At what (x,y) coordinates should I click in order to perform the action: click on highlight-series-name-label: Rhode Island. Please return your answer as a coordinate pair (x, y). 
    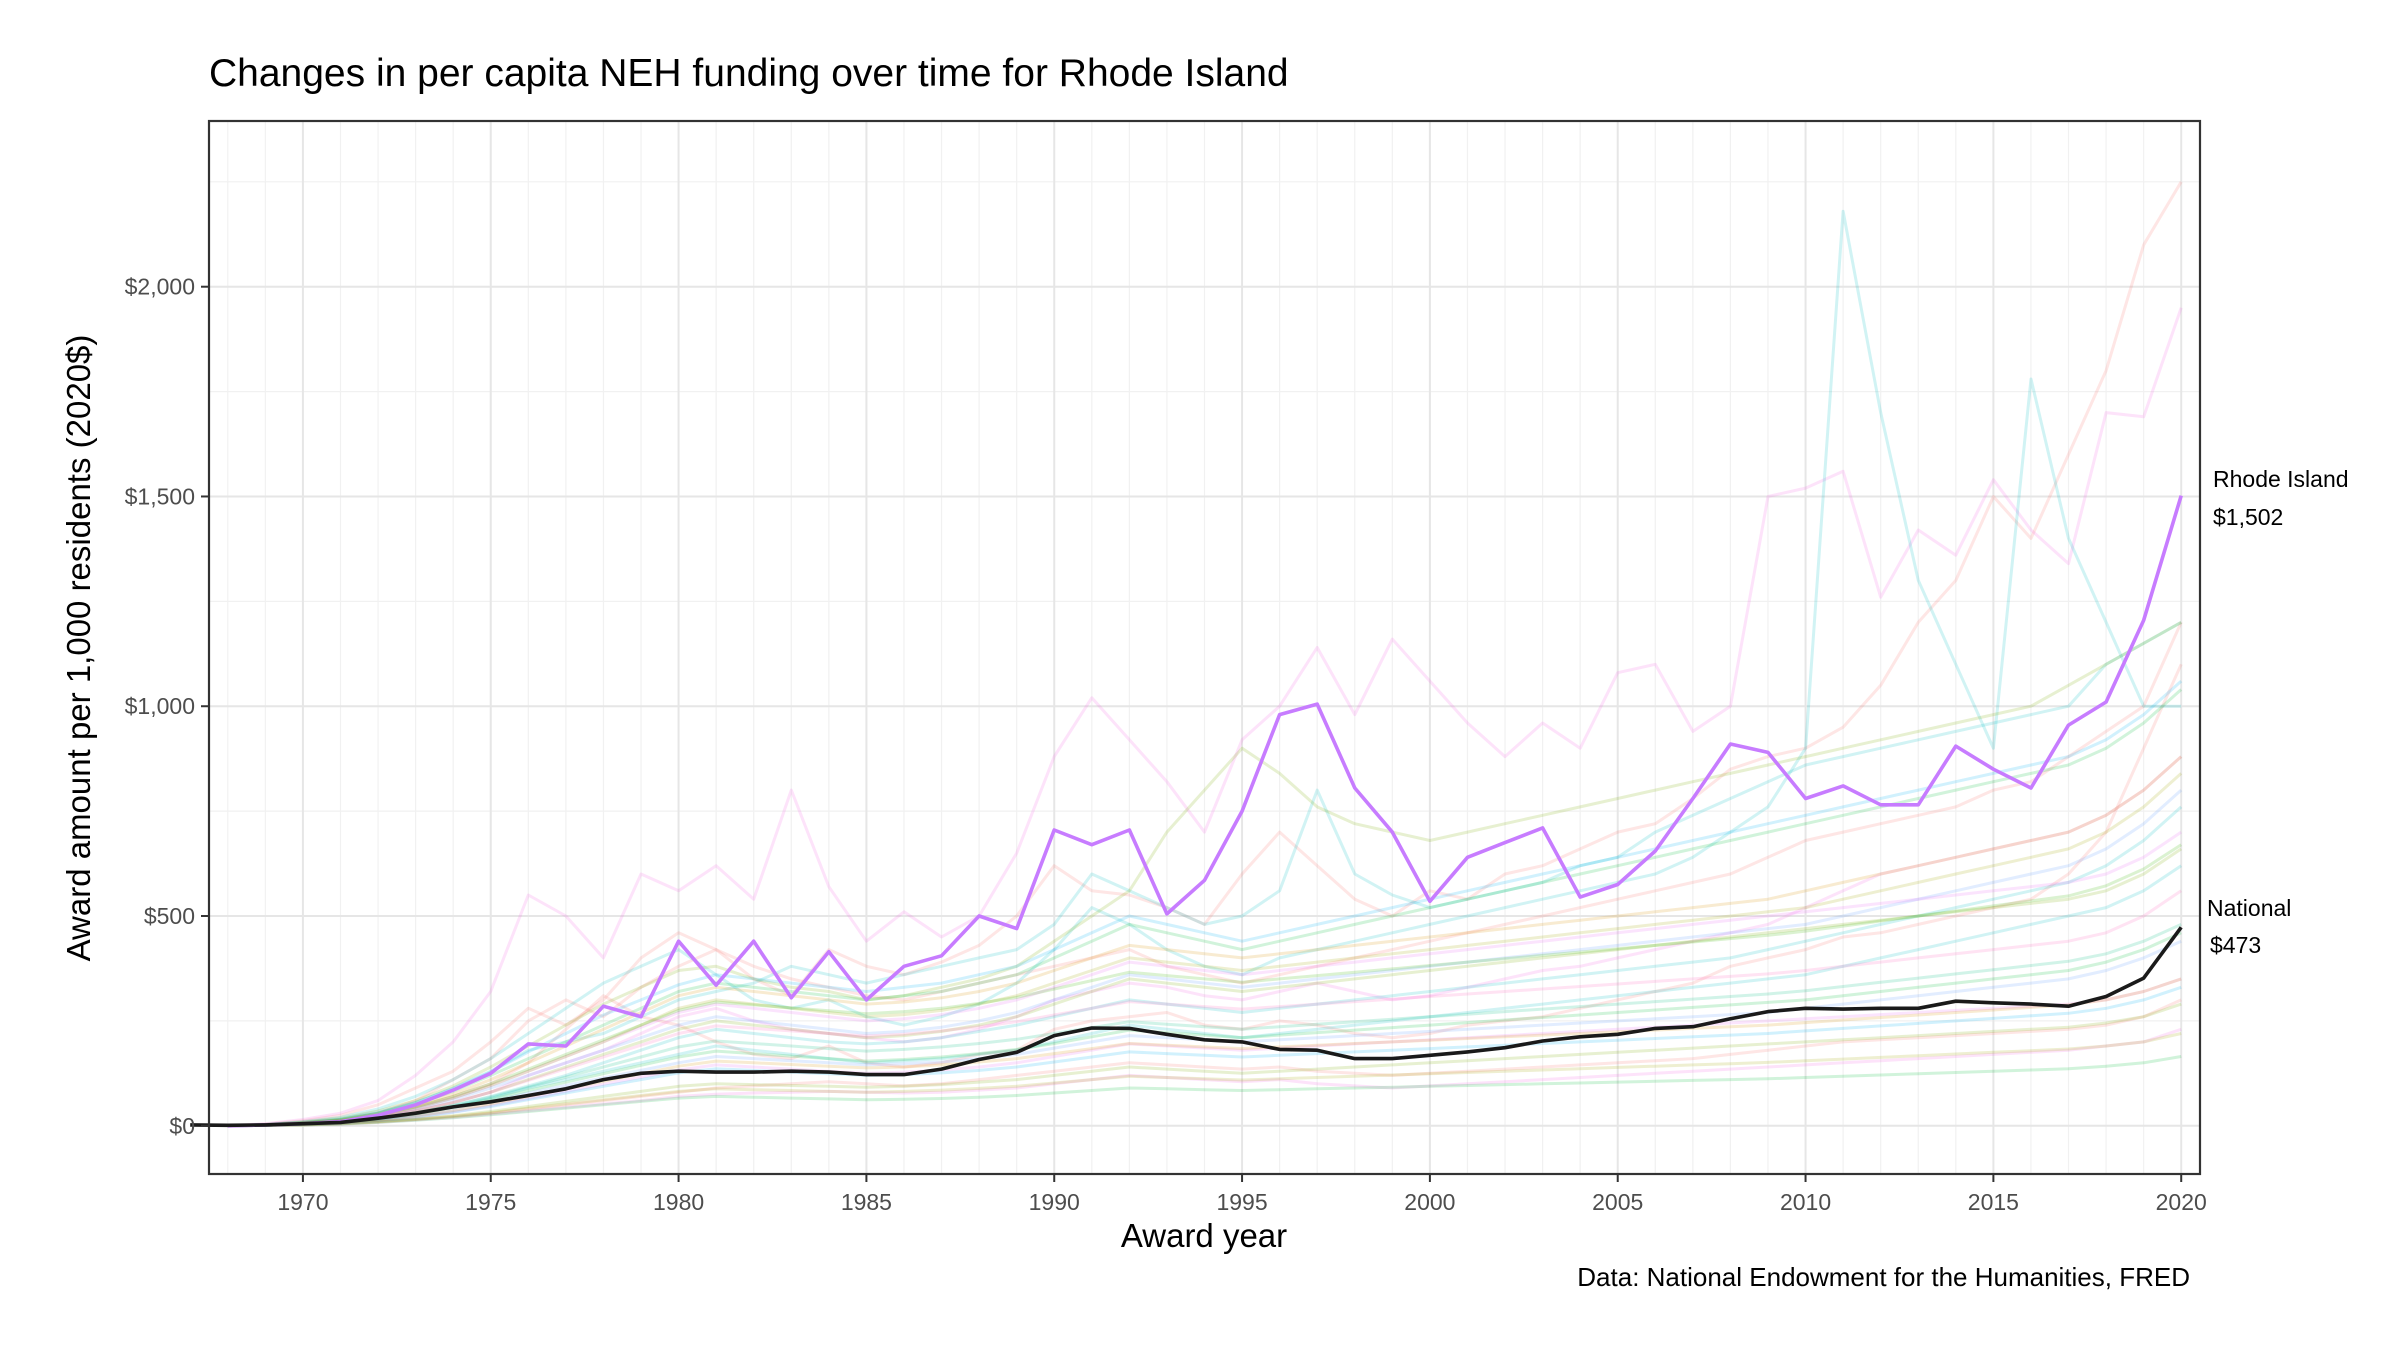
    Looking at the image, I should click on (2281, 479).